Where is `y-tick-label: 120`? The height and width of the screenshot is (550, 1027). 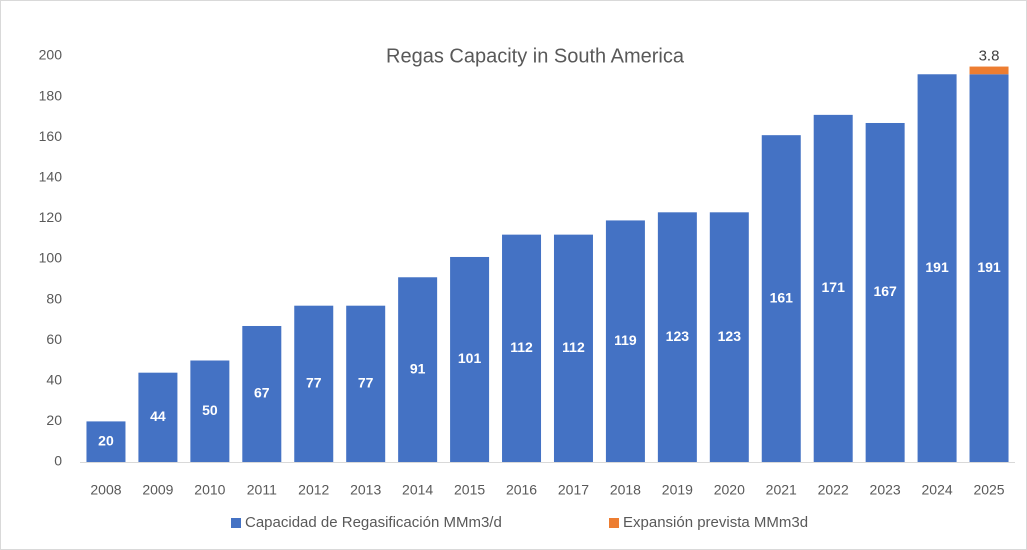
y-tick-label: 120 is located at coordinates (51, 217).